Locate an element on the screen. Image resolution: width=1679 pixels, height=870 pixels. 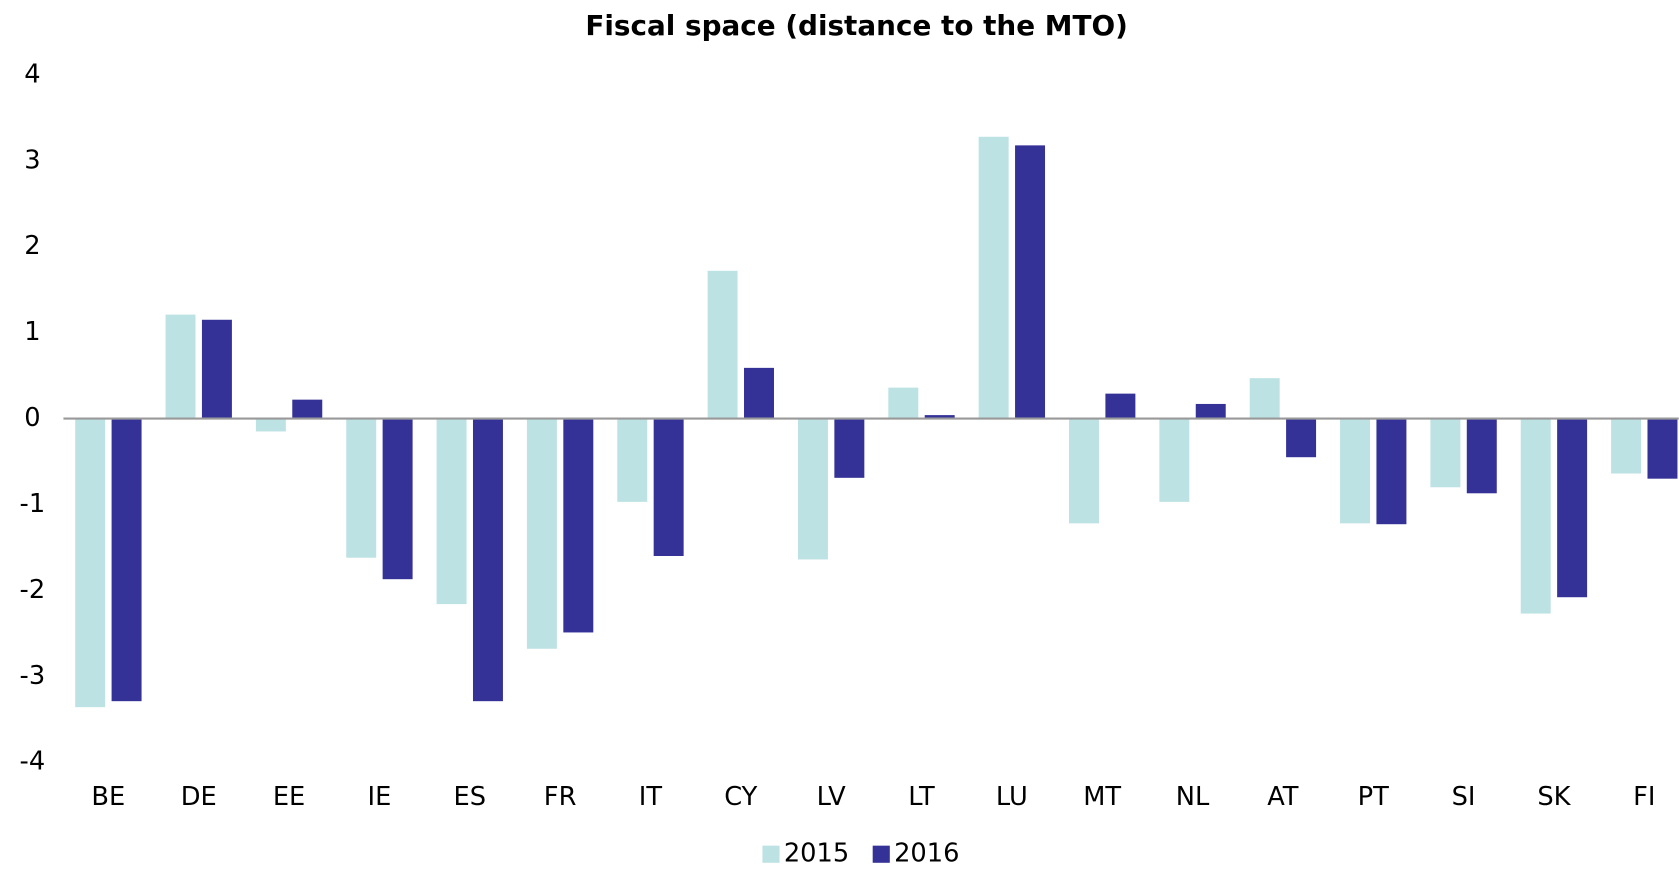
x-tick-label: SI is located at coordinates (1464, 797).